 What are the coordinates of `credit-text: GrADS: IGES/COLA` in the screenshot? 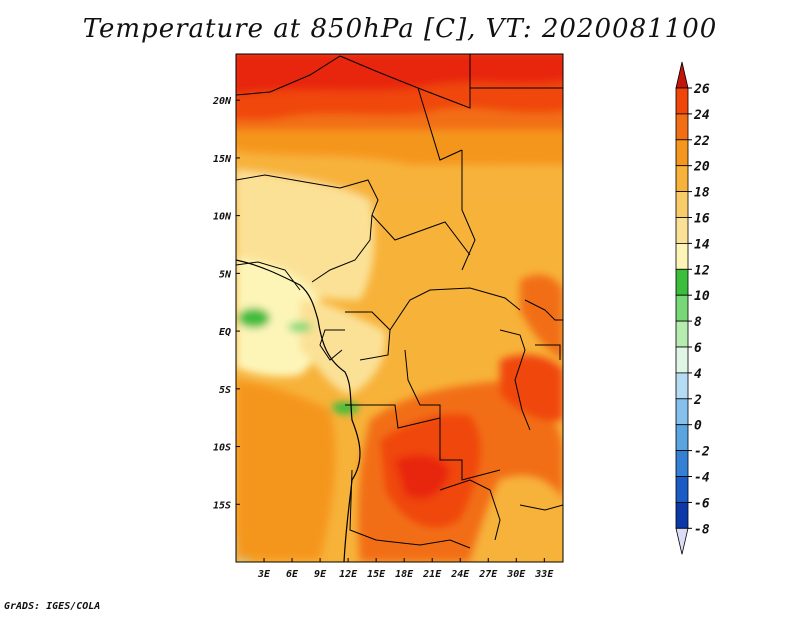 It's located at (52, 606).